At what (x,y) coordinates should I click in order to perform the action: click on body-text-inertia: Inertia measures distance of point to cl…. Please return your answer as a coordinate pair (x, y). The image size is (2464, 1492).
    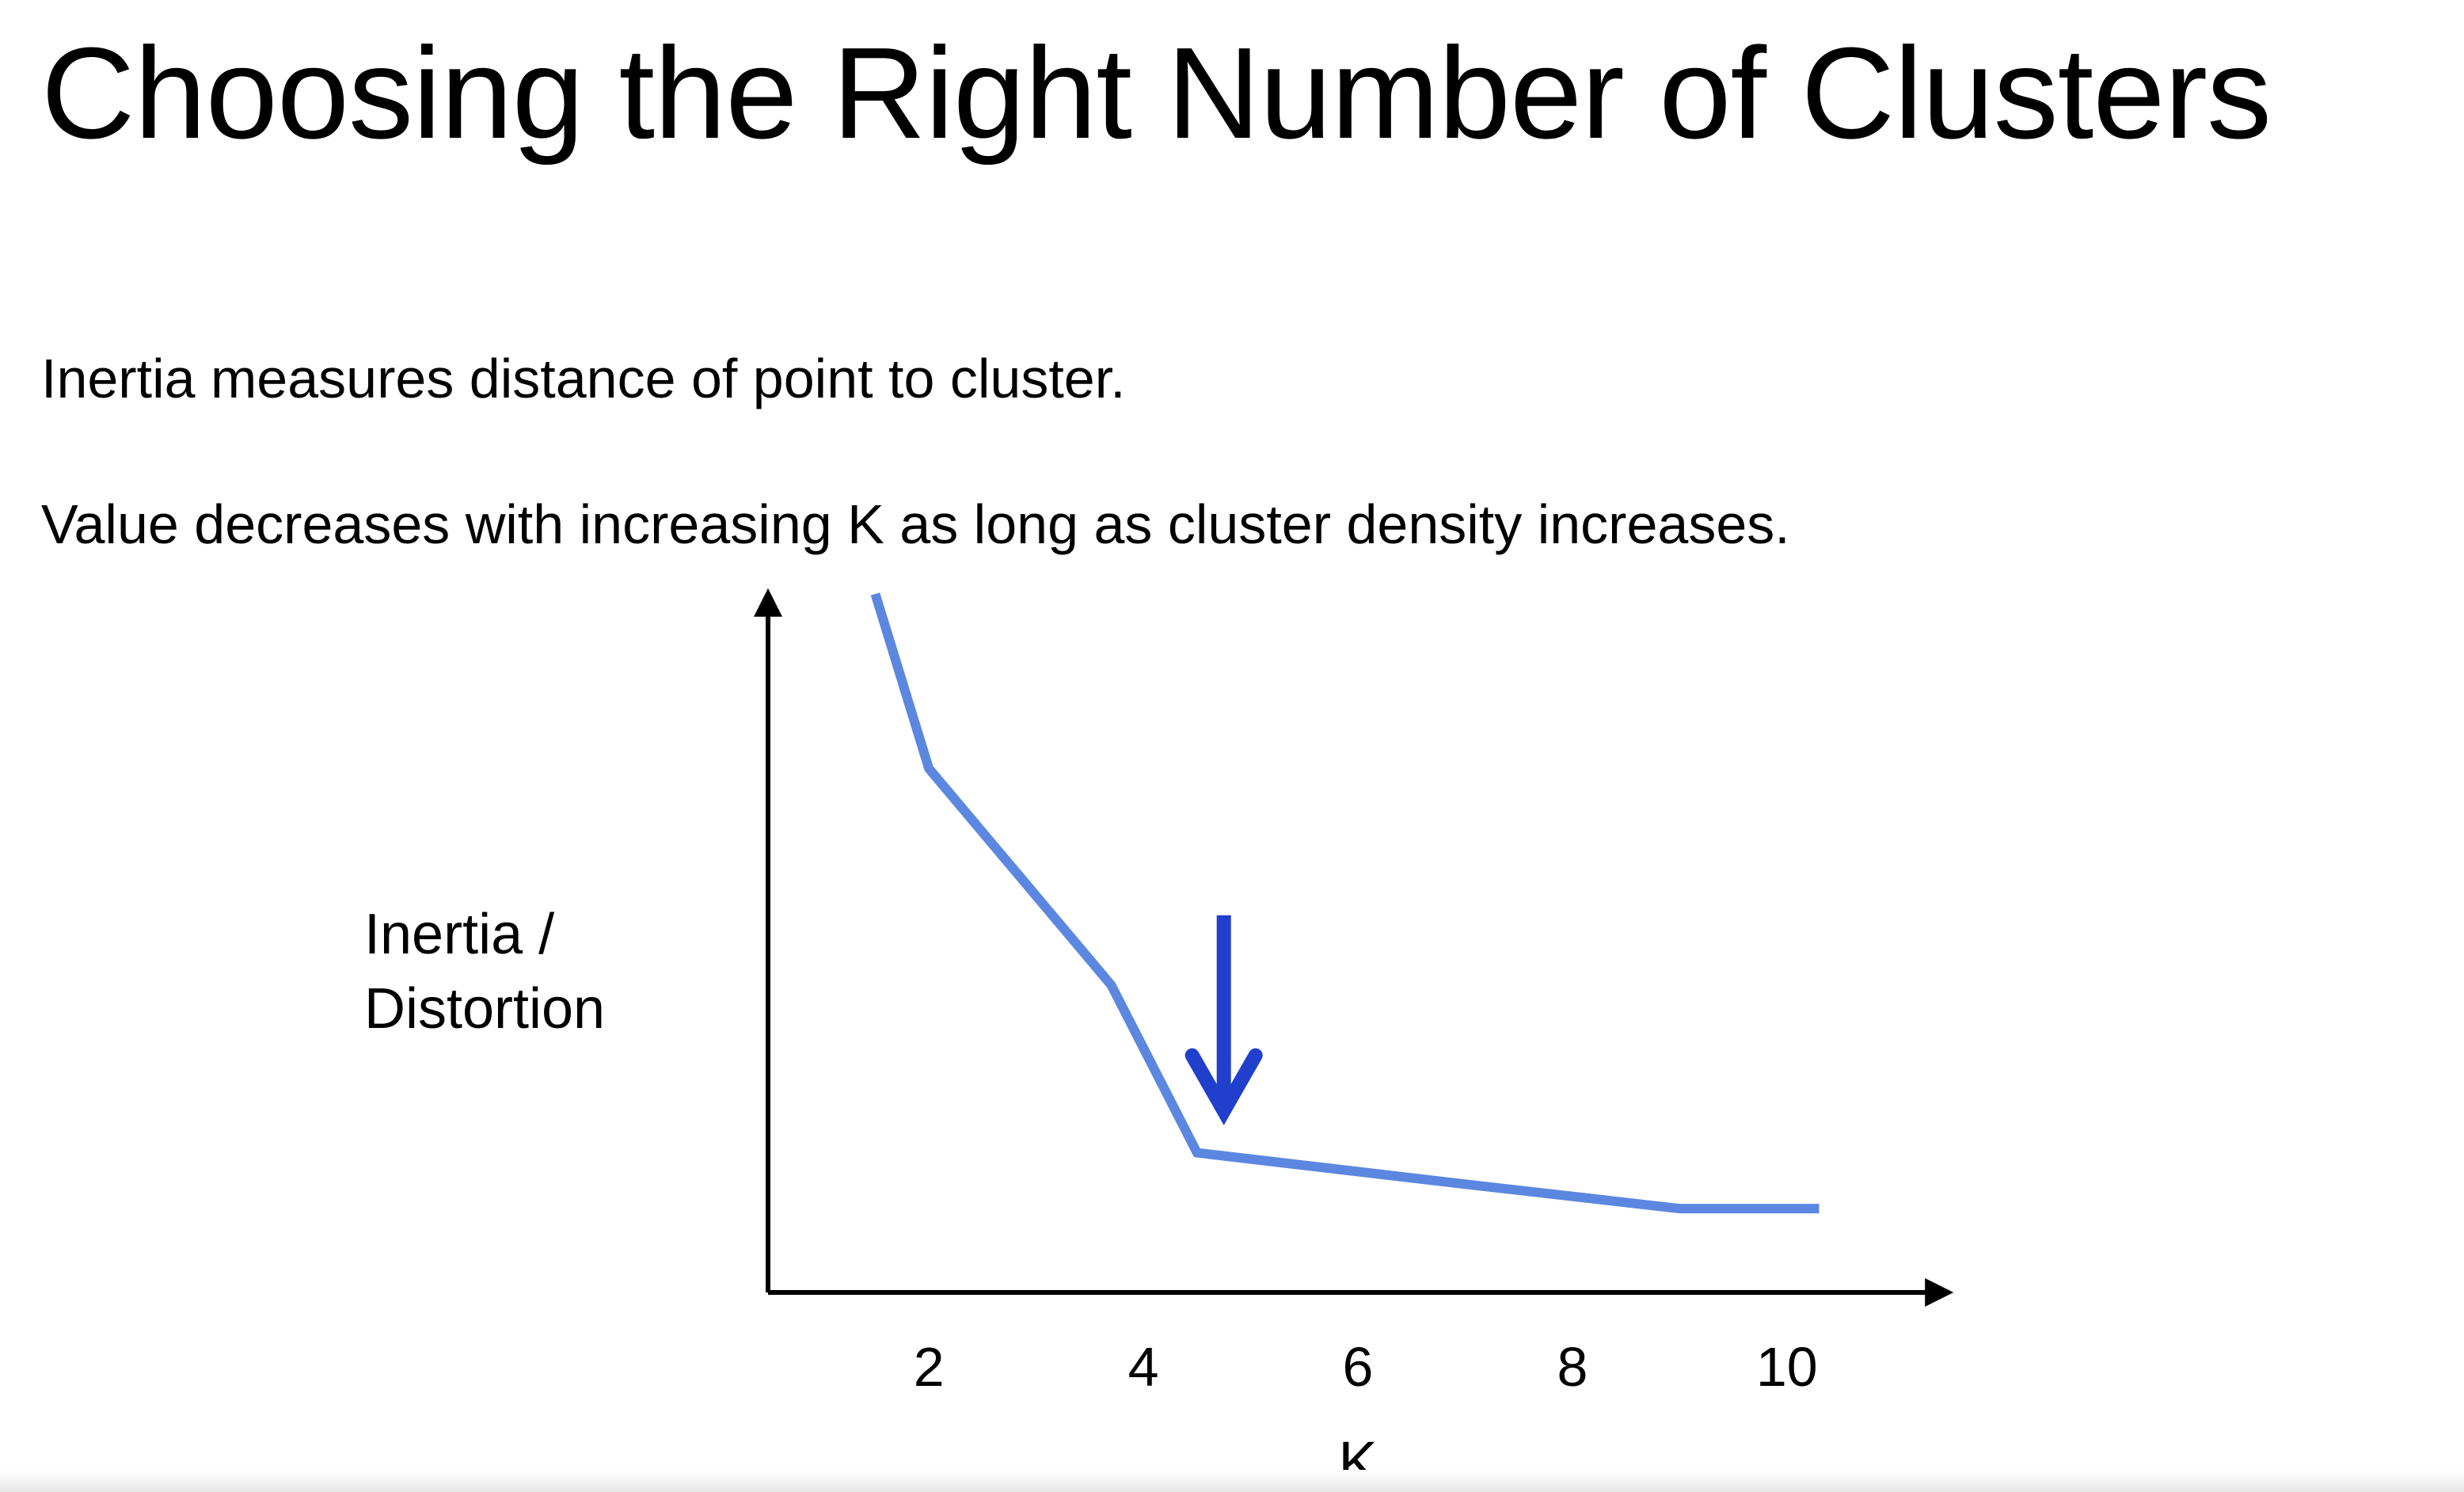
    Looking at the image, I should click on (583, 378).